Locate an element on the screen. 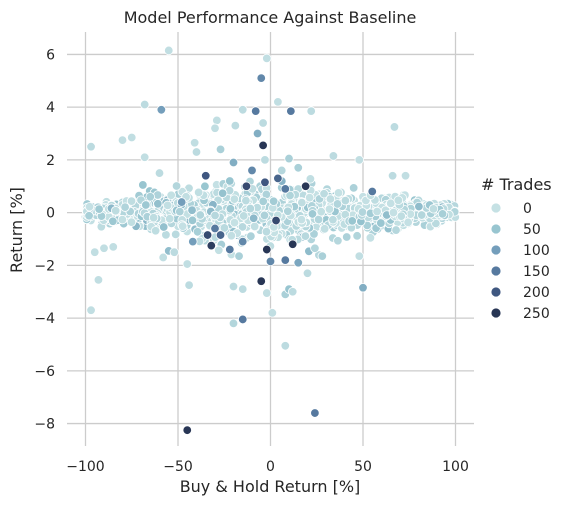  legend-title: # Trades is located at coordinates (516, 184).